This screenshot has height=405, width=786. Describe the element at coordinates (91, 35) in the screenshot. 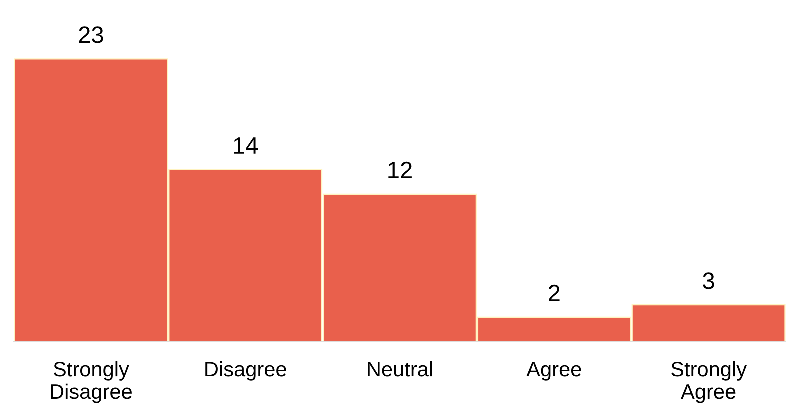

I see `data-label: 23` at that location.